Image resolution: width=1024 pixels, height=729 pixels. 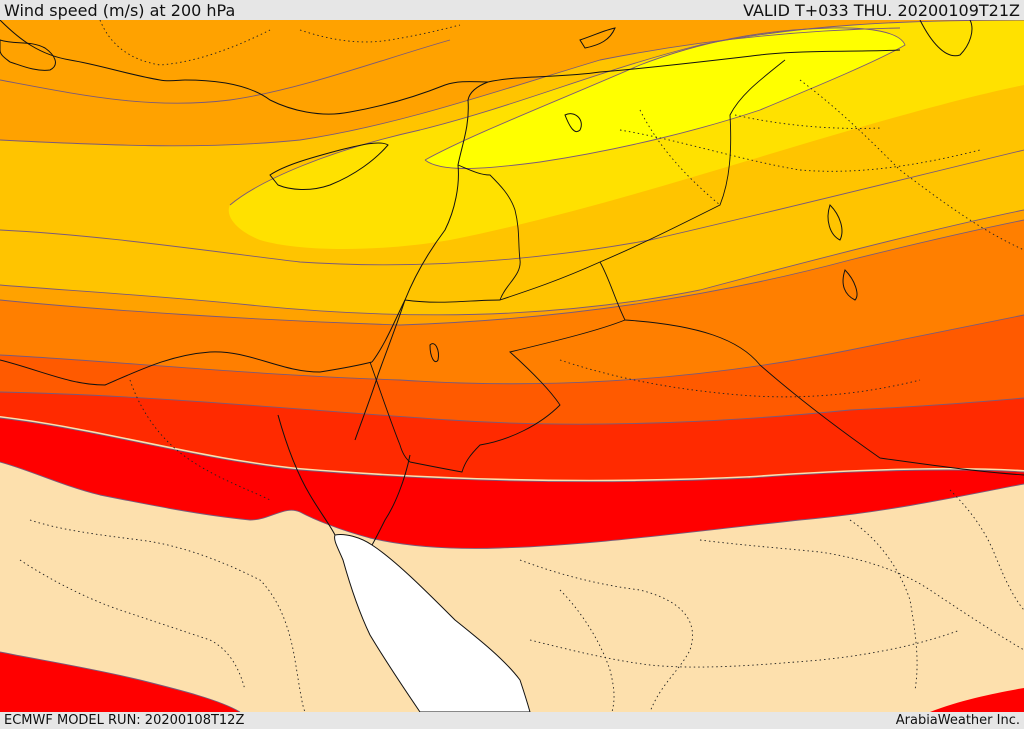 I want to click on wind-band-southeast, so click(x=977, y=700).